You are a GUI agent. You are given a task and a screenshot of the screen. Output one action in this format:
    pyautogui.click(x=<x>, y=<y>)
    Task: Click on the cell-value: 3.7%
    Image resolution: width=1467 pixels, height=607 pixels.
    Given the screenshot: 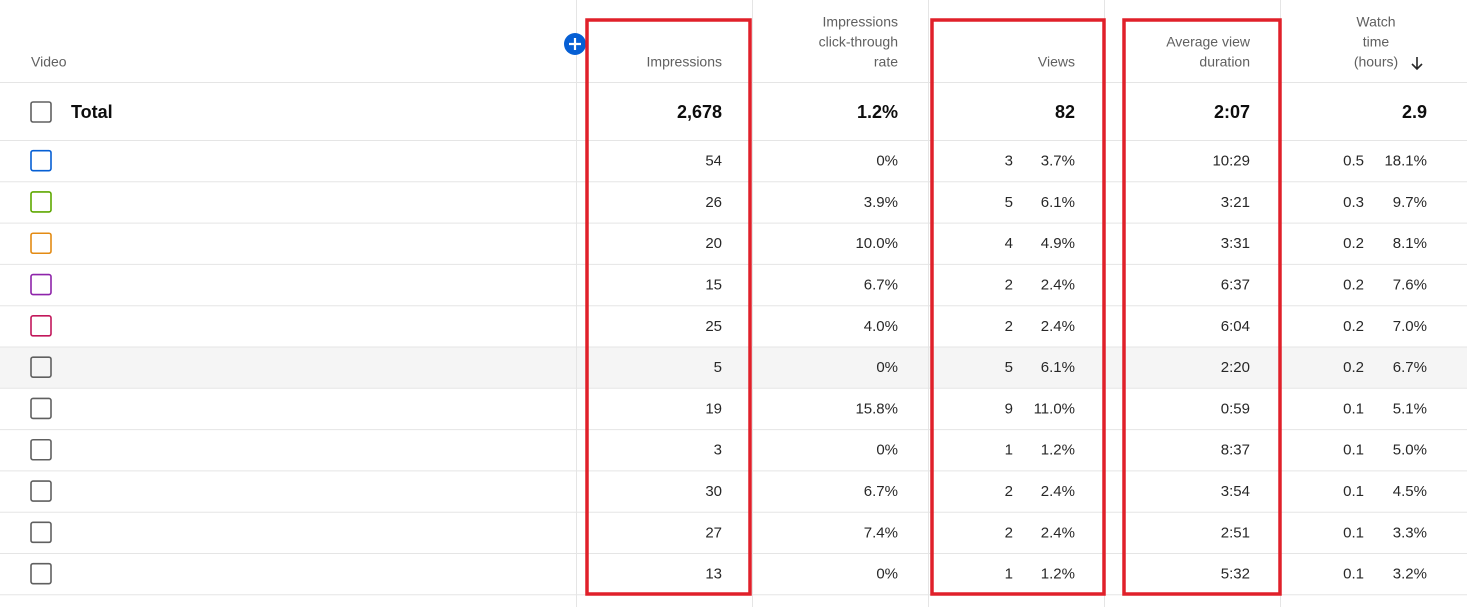 What is the action you would take?
    pyautogui.click(x=1058, y=161)
    